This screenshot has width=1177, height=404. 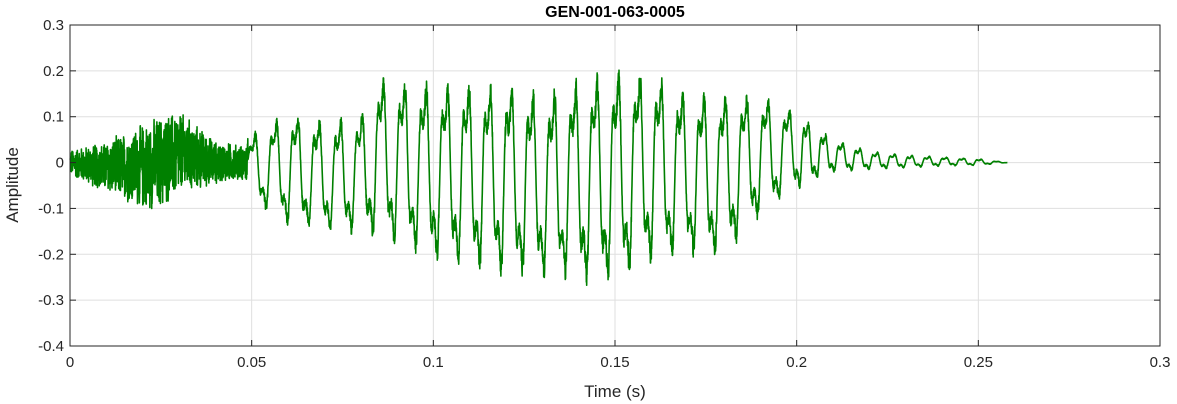 I want to click on y-tick-label: 0.3, so click(x=53, y=25).